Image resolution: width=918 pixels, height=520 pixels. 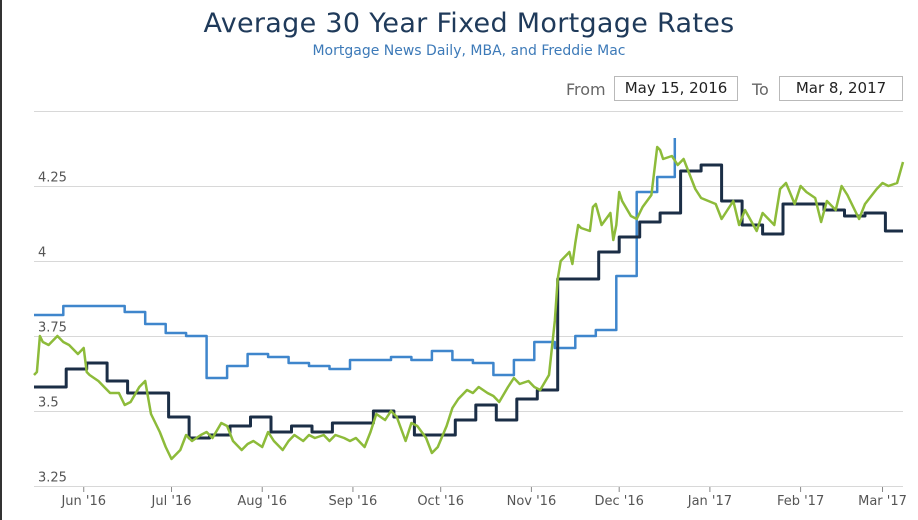 I want to click on chart-title: Average 30 Year Fixed Mortgage Rates, so click(x=469, y=23).